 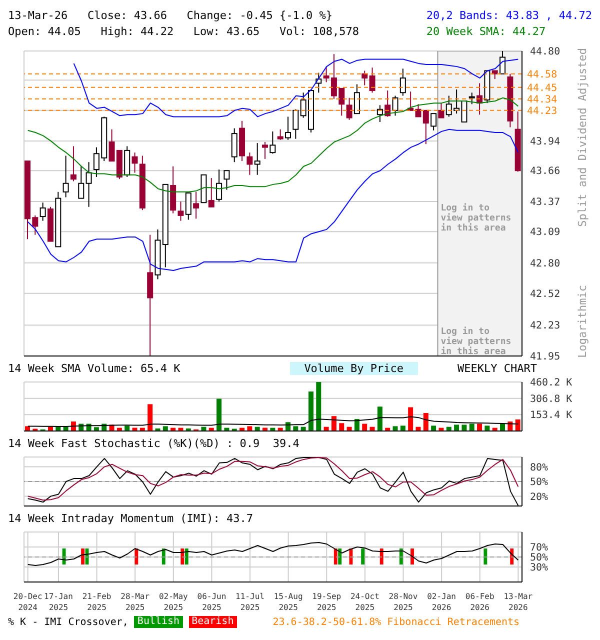 What do you see at coordinates (582, 137) in the screenshot?
I see `y-axis-title: Split and Dividend Adjusted` at bounding box center [582, 137].